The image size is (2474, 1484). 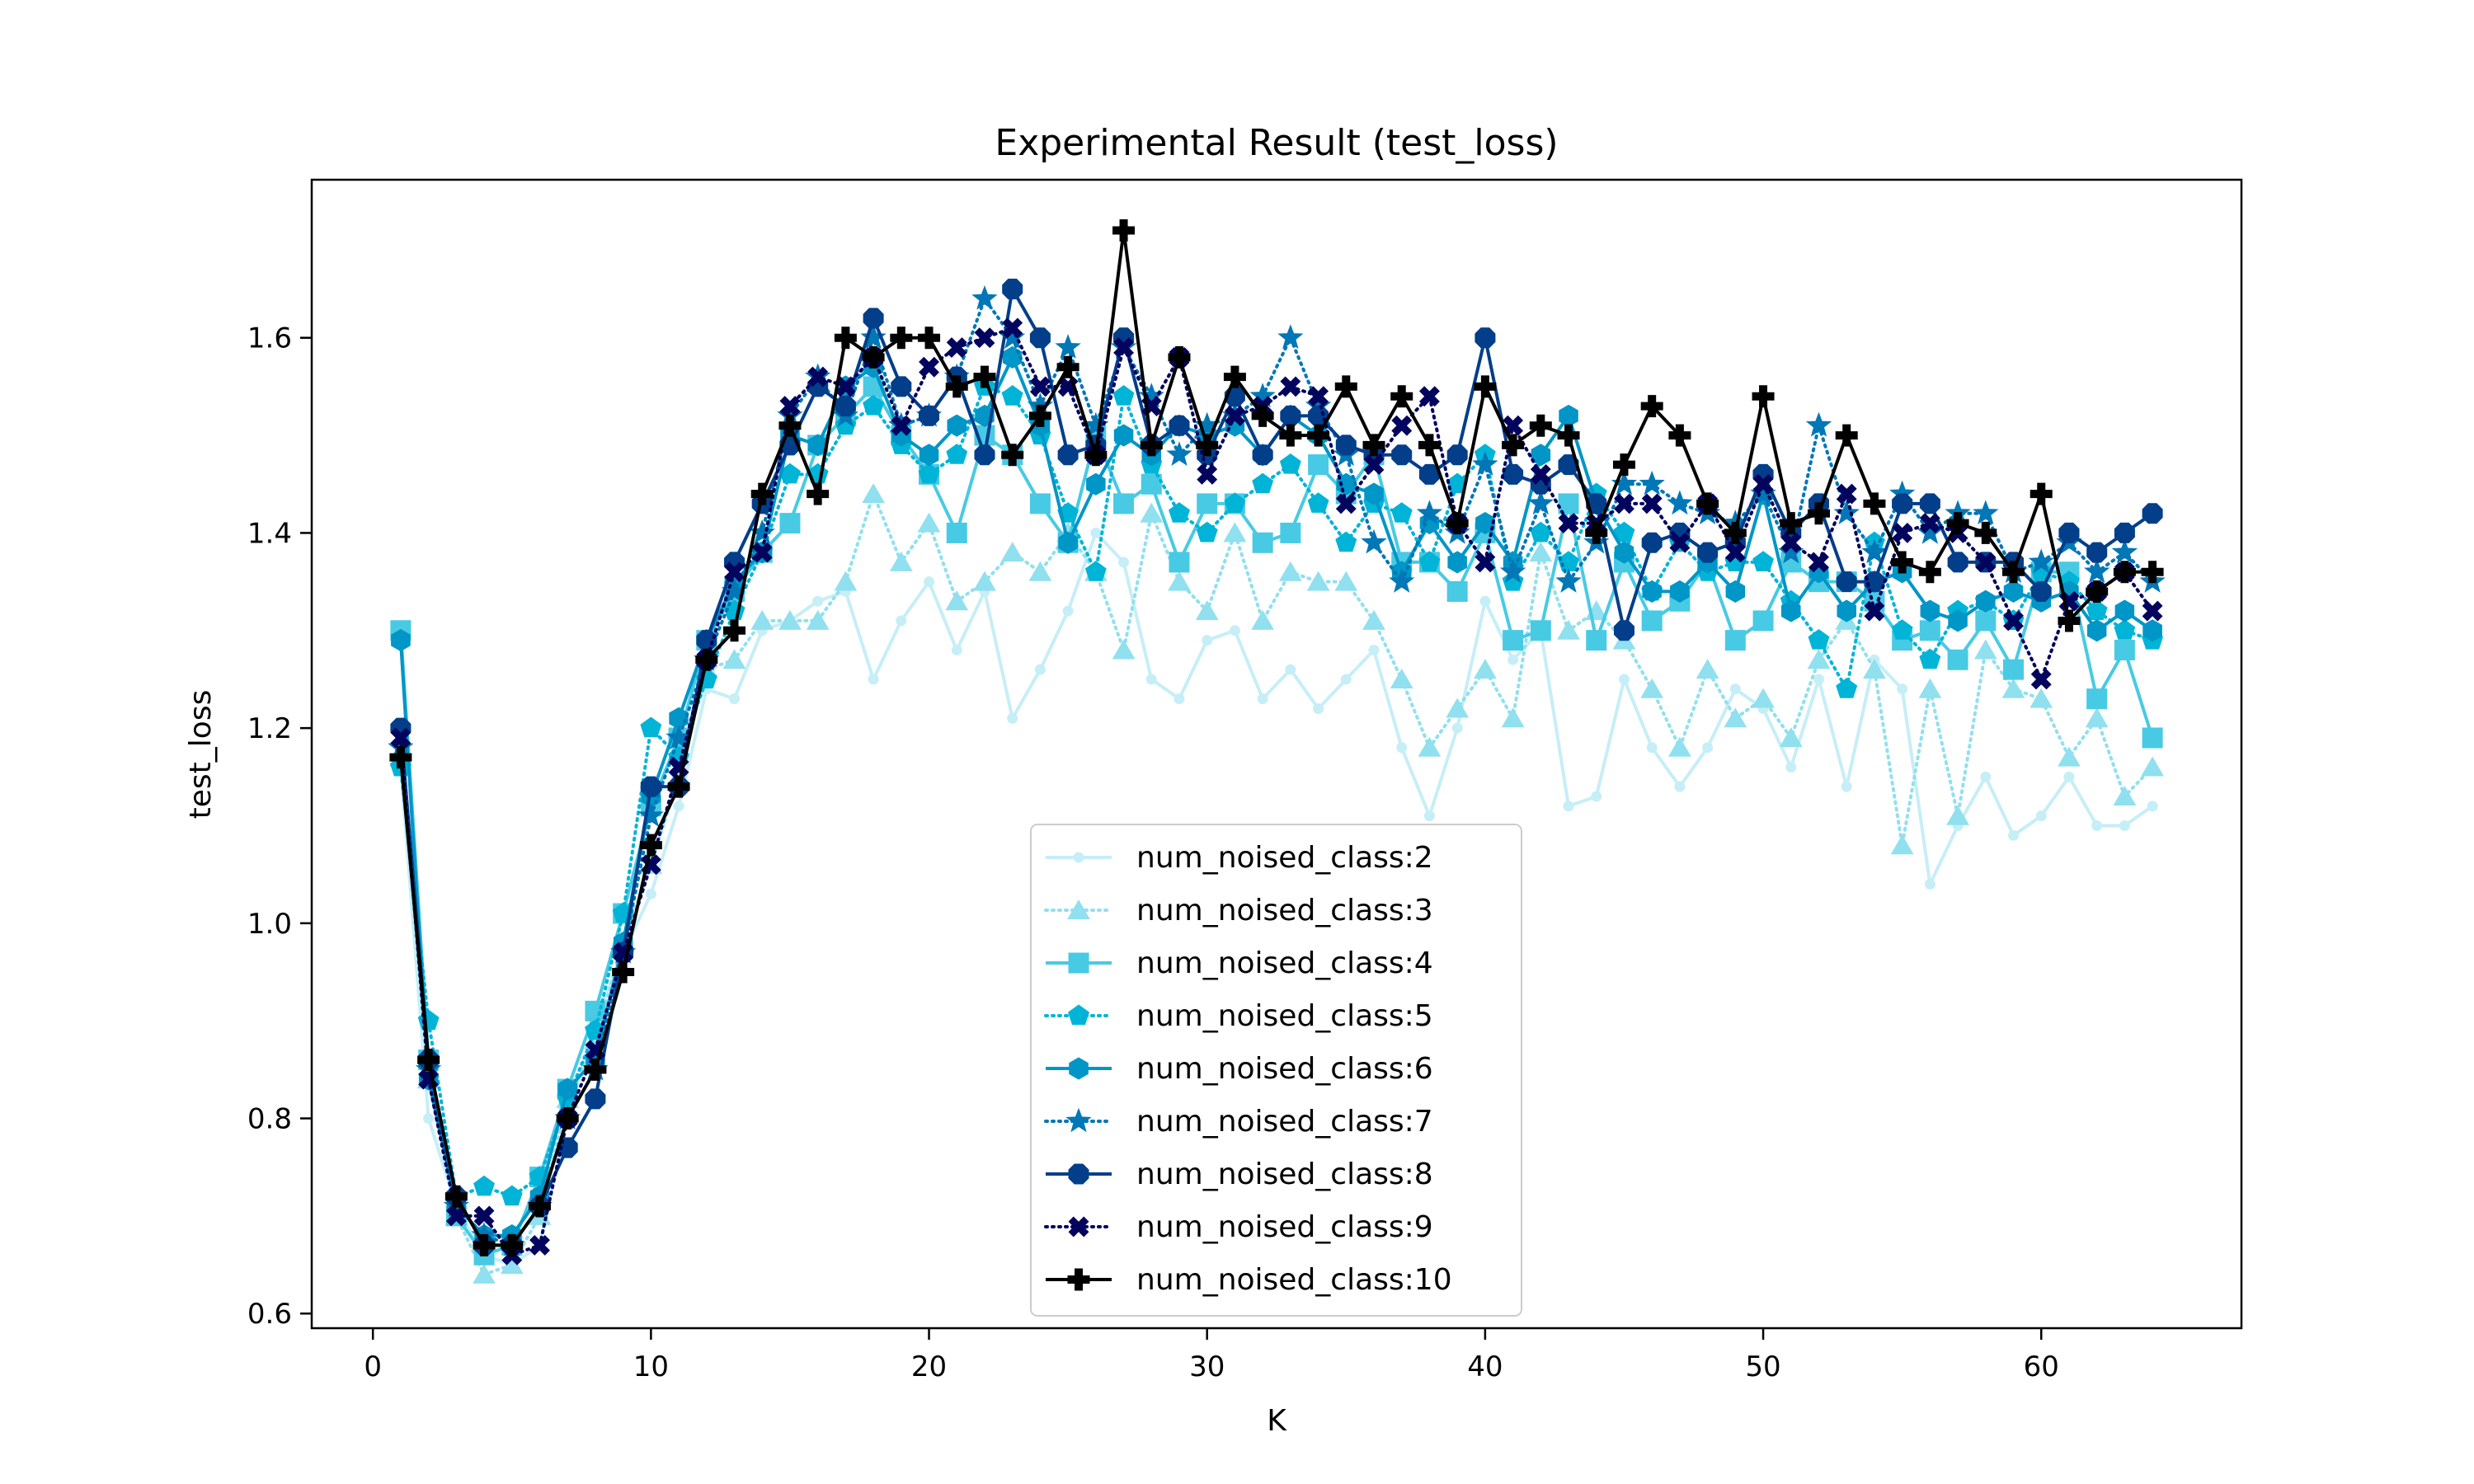 What do you see at coordinates (1239, 1069) in the screenshot?
I see `legend-entry: num_noised_class:6` at bounding box center [1239, 1069].